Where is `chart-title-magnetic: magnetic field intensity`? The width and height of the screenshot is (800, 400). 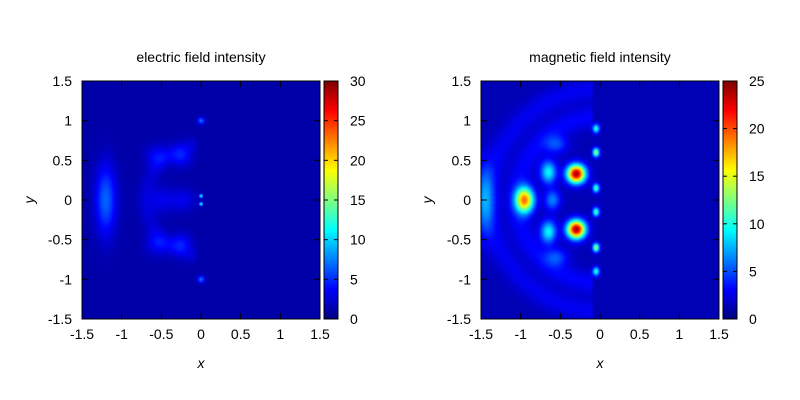
chart-title-magnetic: magnetic field intensity is located at coordinates (600, 57).